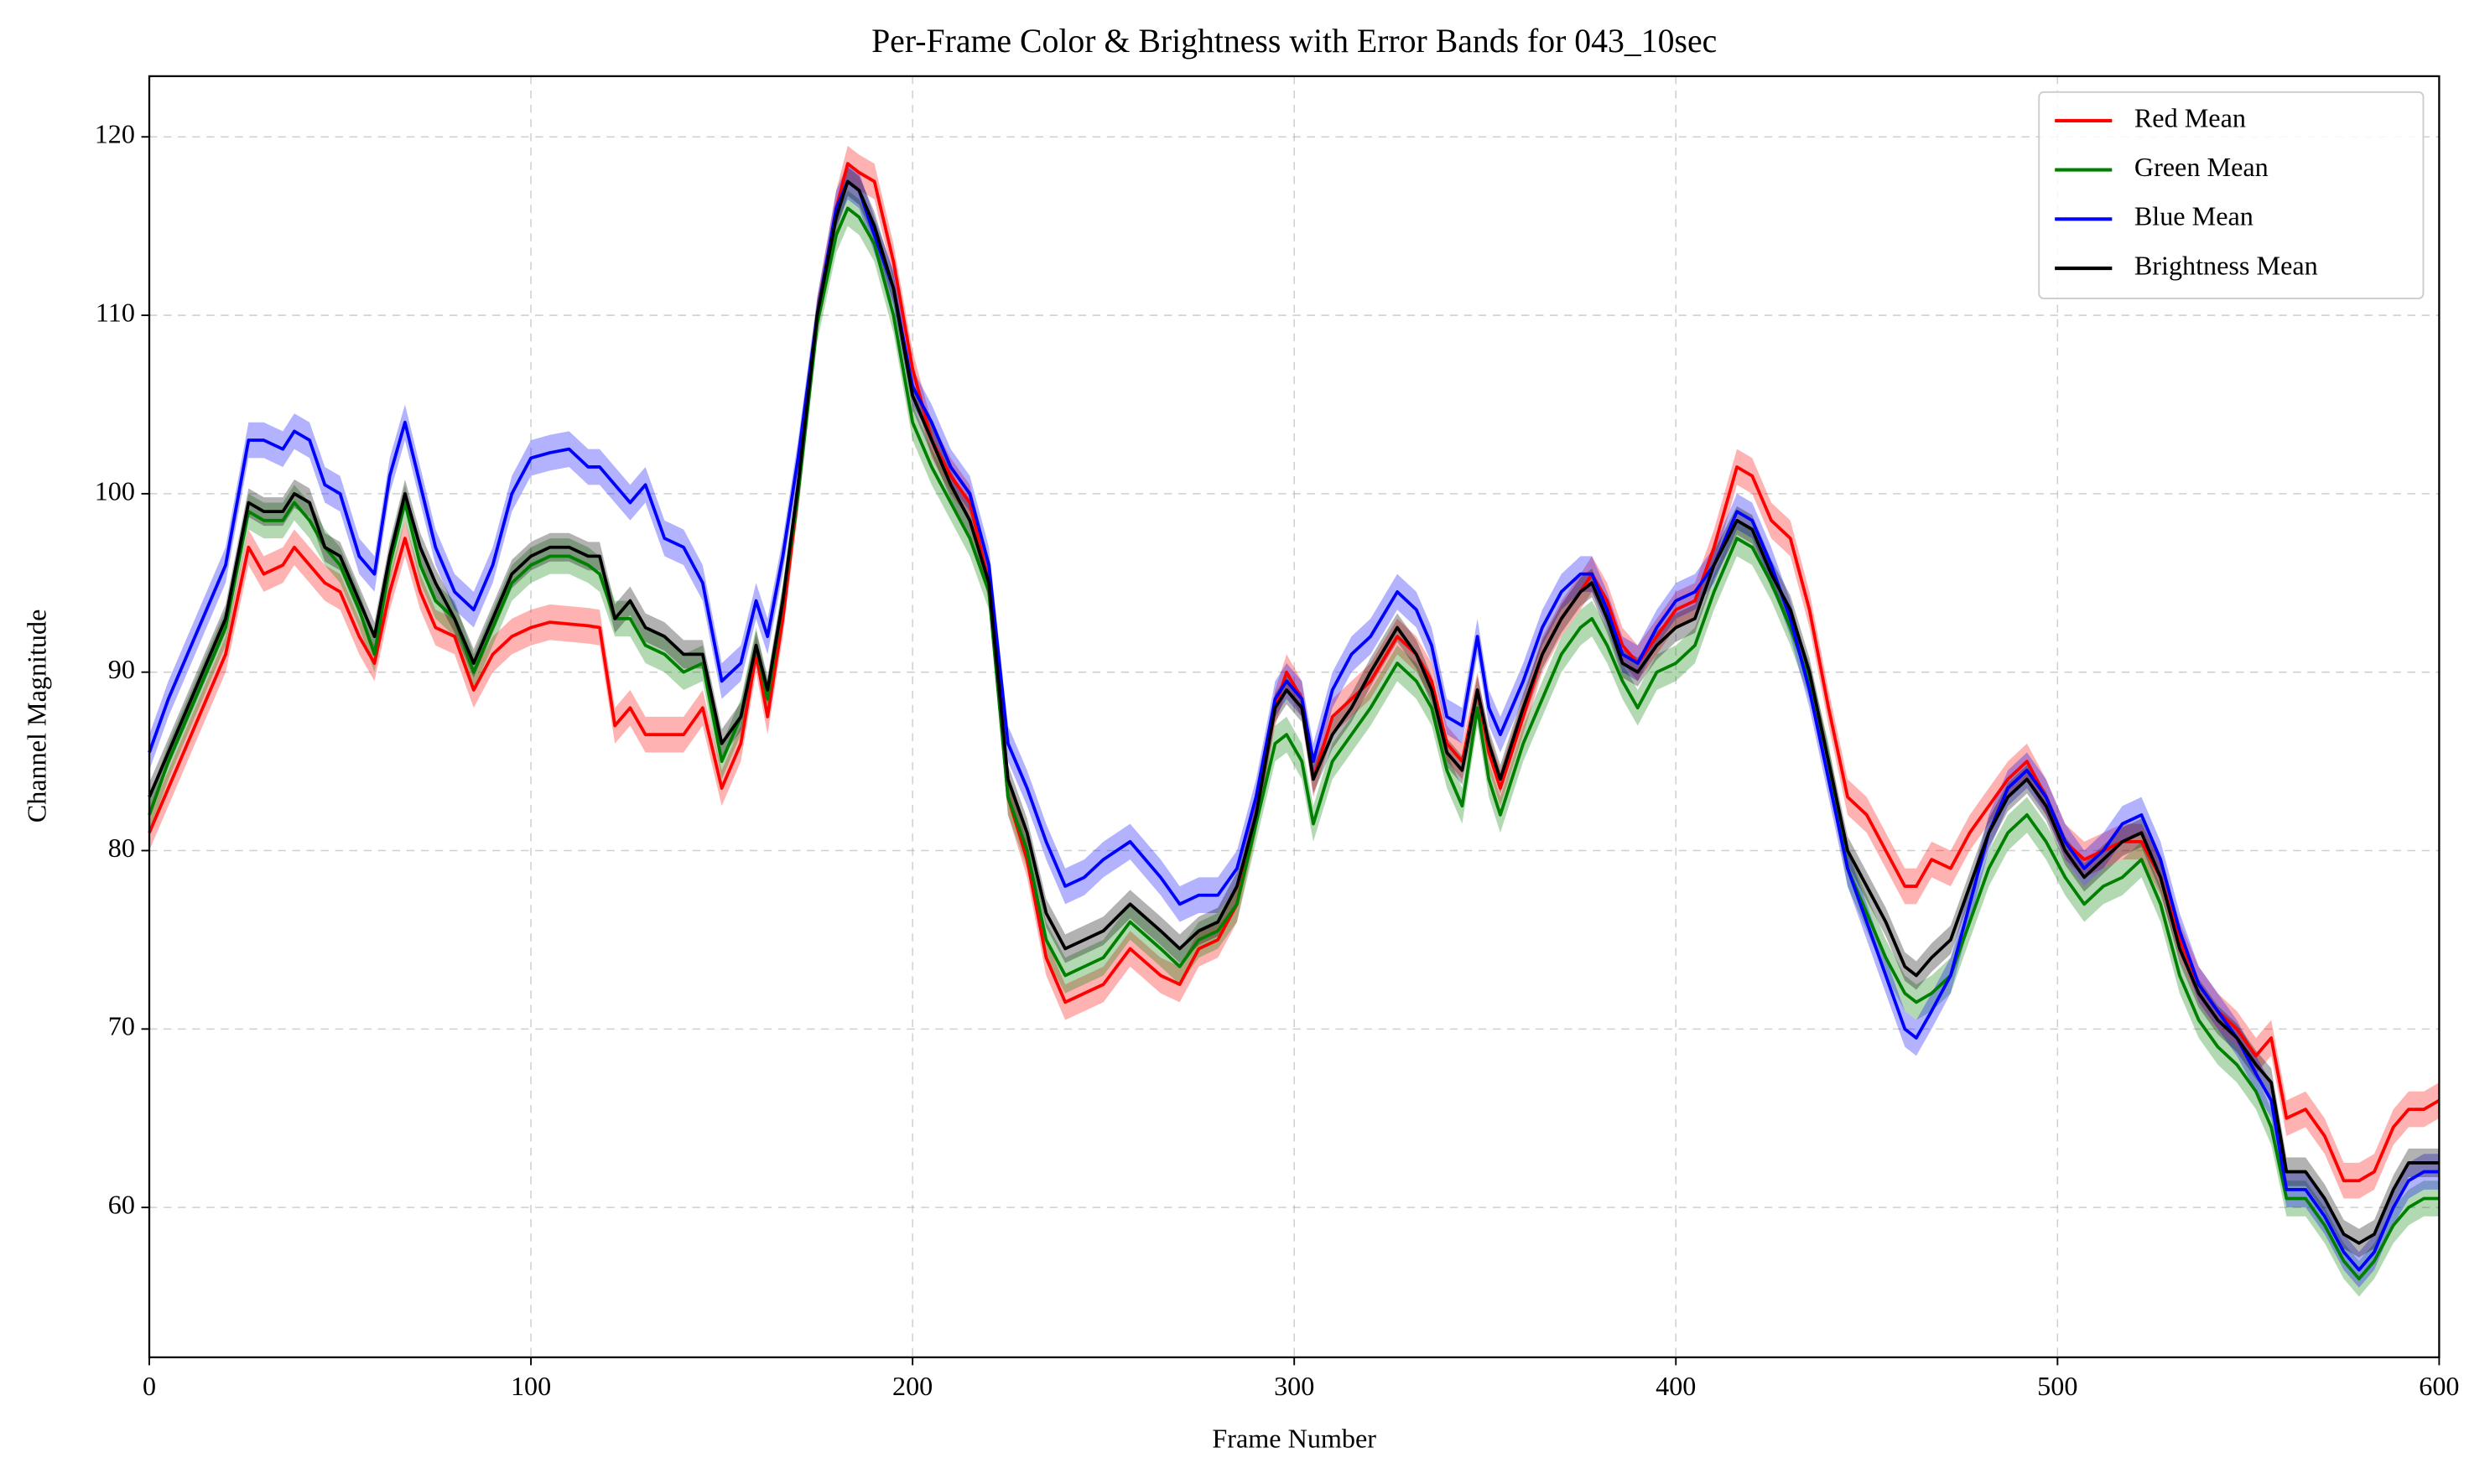 The height and width of the screenshot is (1484, 2490). Describe the element at coordinates (115, 490) in the screenshot. I see `y-tick-label: 100` at that location.